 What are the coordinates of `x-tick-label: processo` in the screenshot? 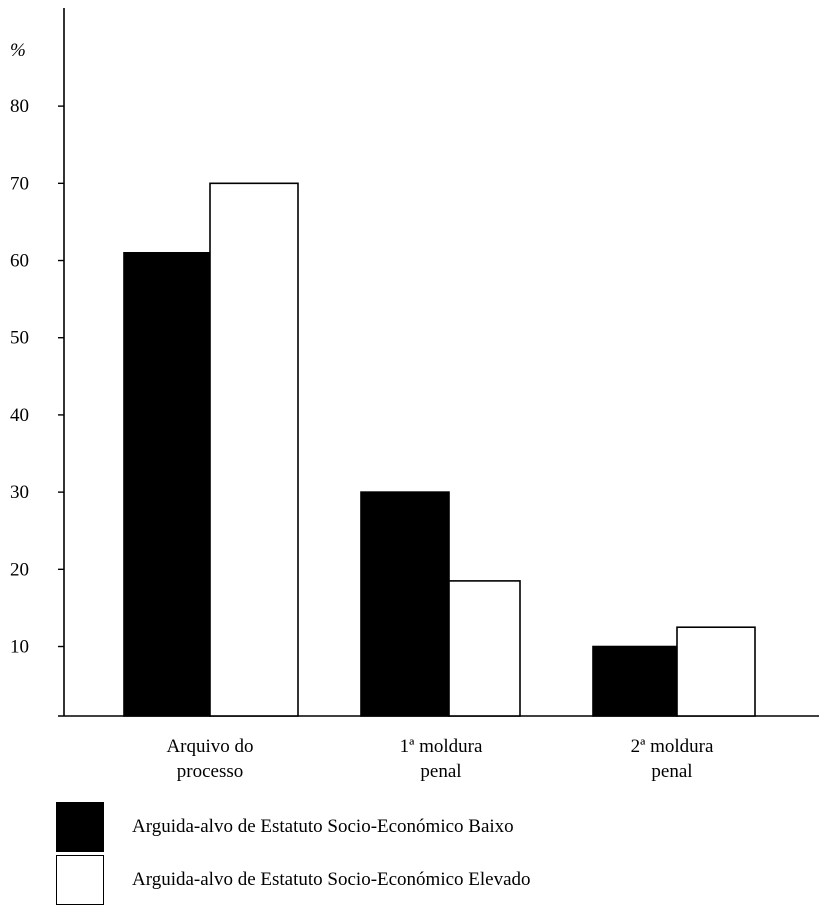 It's located at (210, 771).